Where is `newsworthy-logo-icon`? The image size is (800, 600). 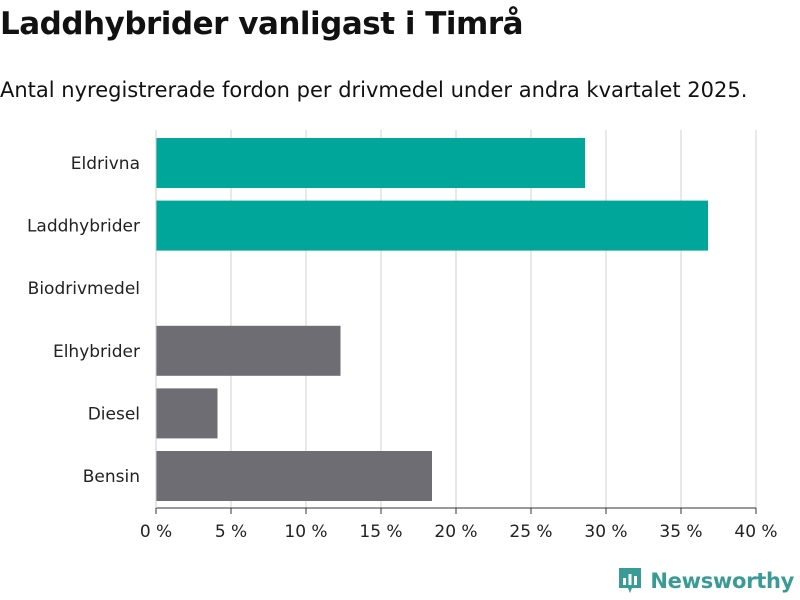 newsworthy-logo-icon is located at coordinates (630, 580).